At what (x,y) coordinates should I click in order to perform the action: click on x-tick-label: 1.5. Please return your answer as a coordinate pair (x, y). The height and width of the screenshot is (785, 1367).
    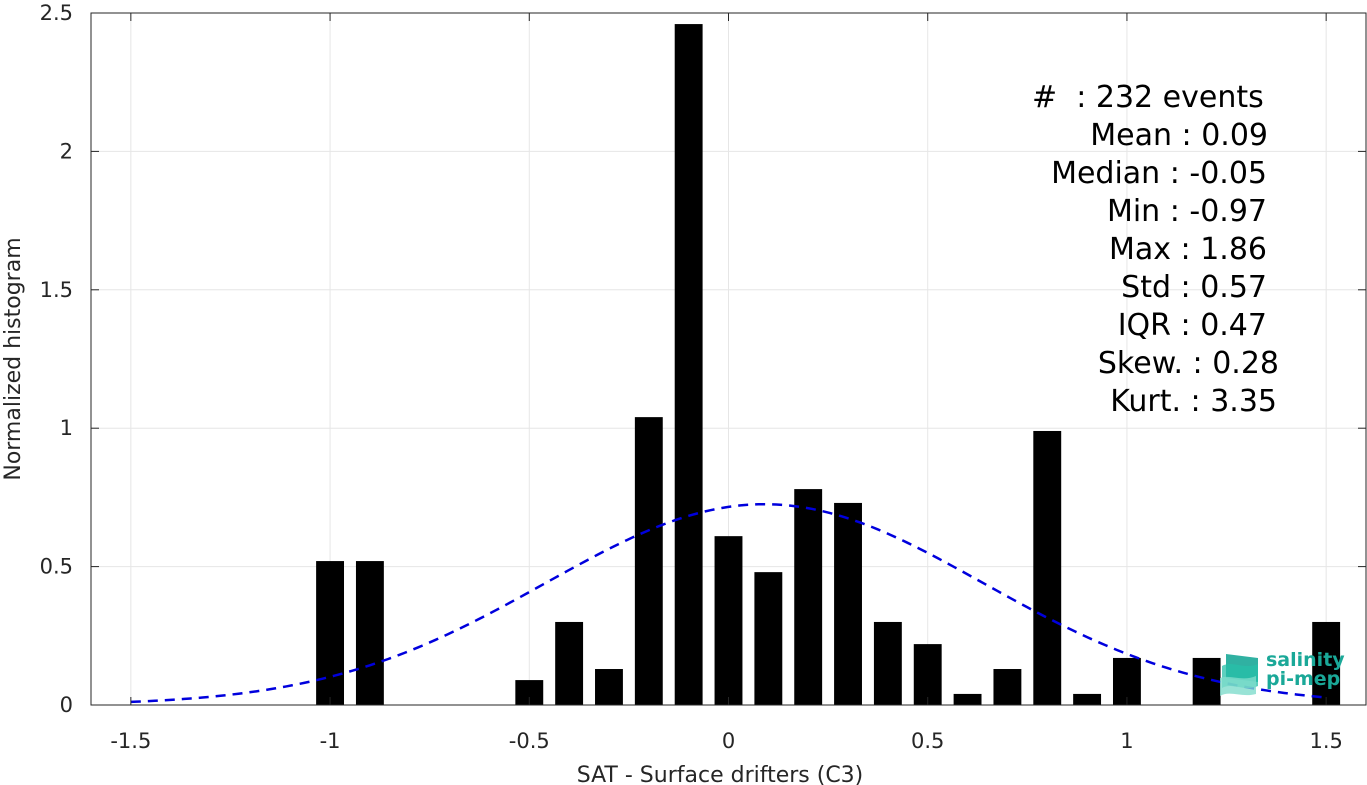
    Looking at the image, I should click on (1325, 741).